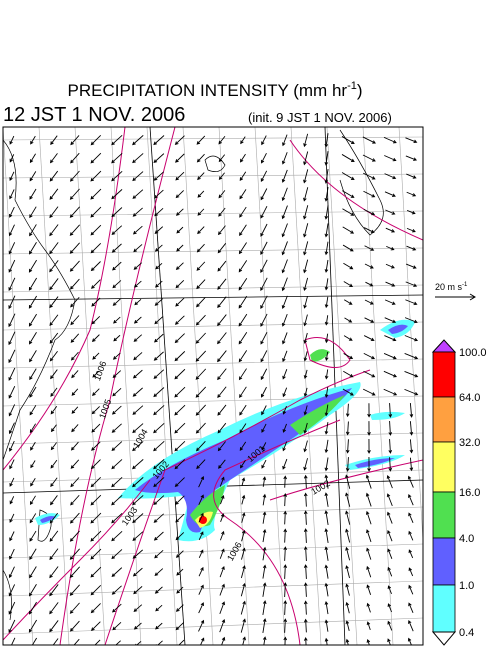 This screenshot has width=500, height=650. Describe the element at coordinates (207, 90) in the screenshot. I see `title-text: PRECIPITATION INTENSITY (mm hr` at that location.